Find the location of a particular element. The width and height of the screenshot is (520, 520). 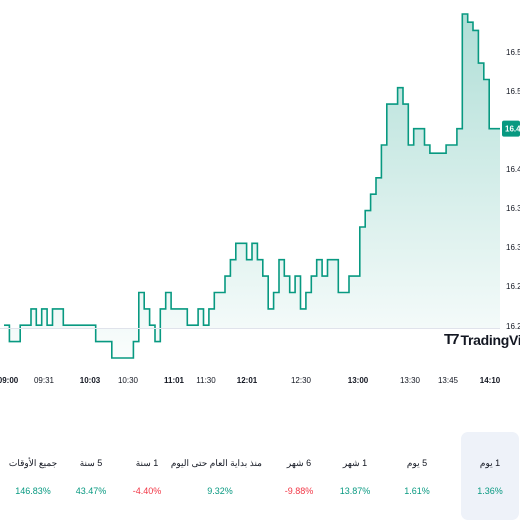

period-tab: منذ بداية العام حتى اليوم 9.32% is located at coordinates (216, 476).